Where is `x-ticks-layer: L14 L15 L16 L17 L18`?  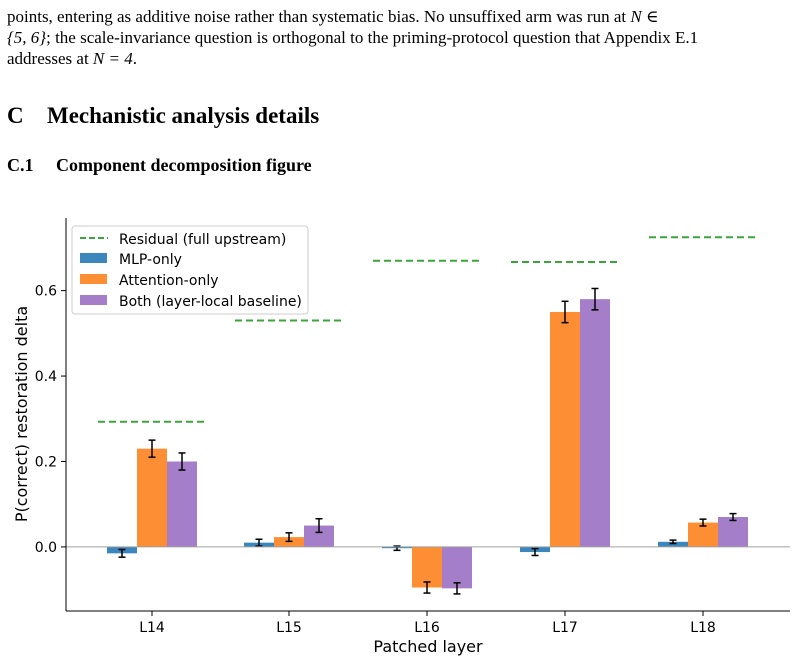
x-ticks-layer: L14 L15 L16 L17 L18 is located at coordinates (427, 623).